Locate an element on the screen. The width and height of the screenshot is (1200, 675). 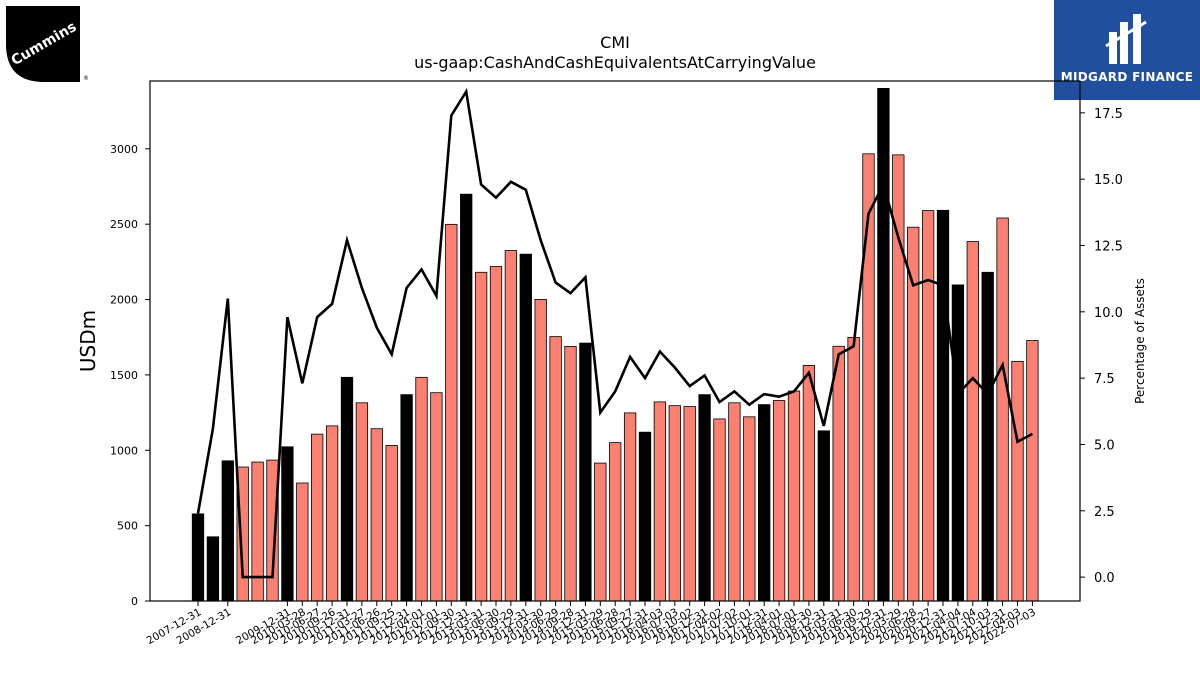
y-tick-label: 1000 is located at coordinates (124, 450).